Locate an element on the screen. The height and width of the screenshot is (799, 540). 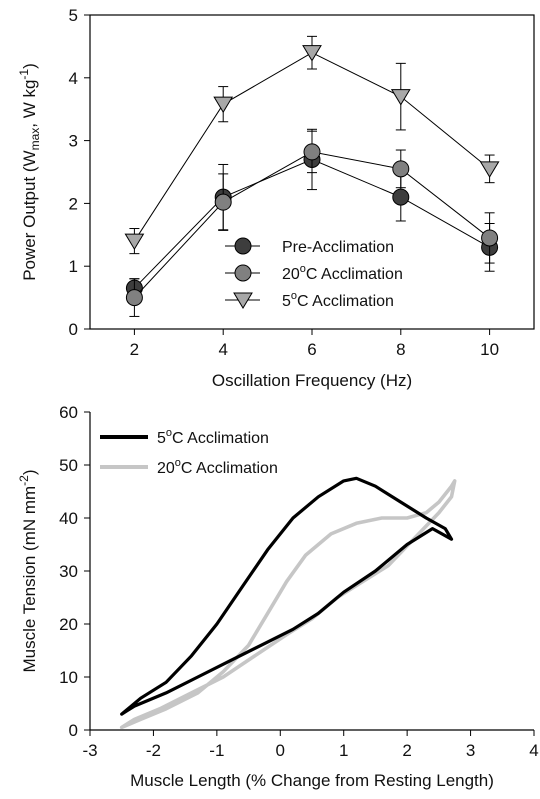
bottom-legend: 5oC Acclimation 20oC Acclimation is located at coordinates (189, 452).